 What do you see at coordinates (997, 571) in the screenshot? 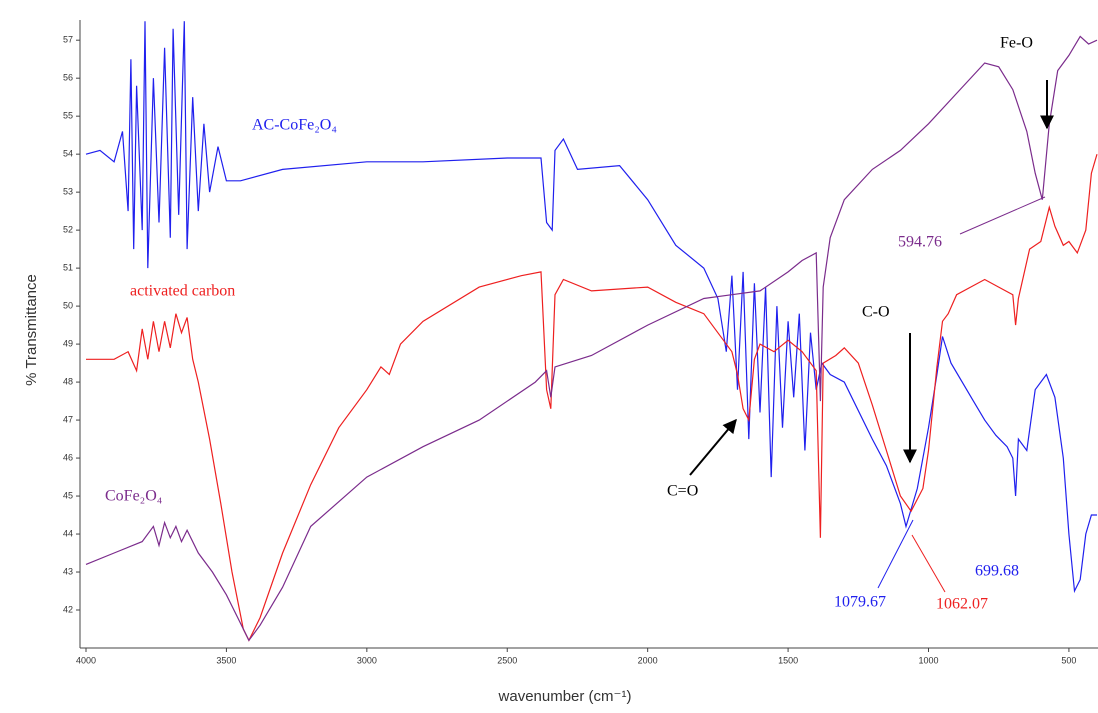
I see `annotation: 699.68` at bounding box center [997, 571].